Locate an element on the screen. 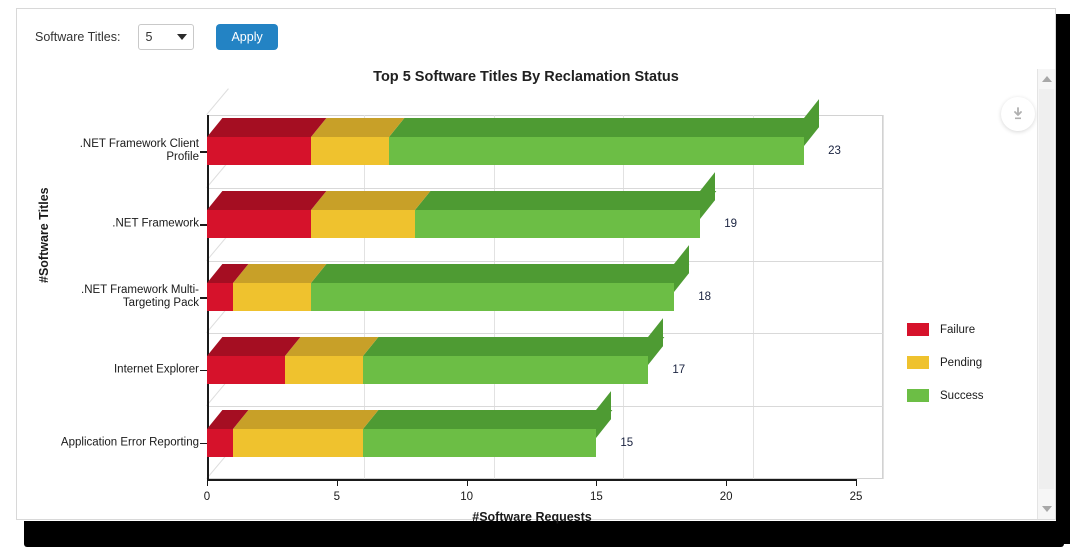 This screenshot has height=555, width=1073. software-titles-select-value: 5 is located at coordinates (149, 37).